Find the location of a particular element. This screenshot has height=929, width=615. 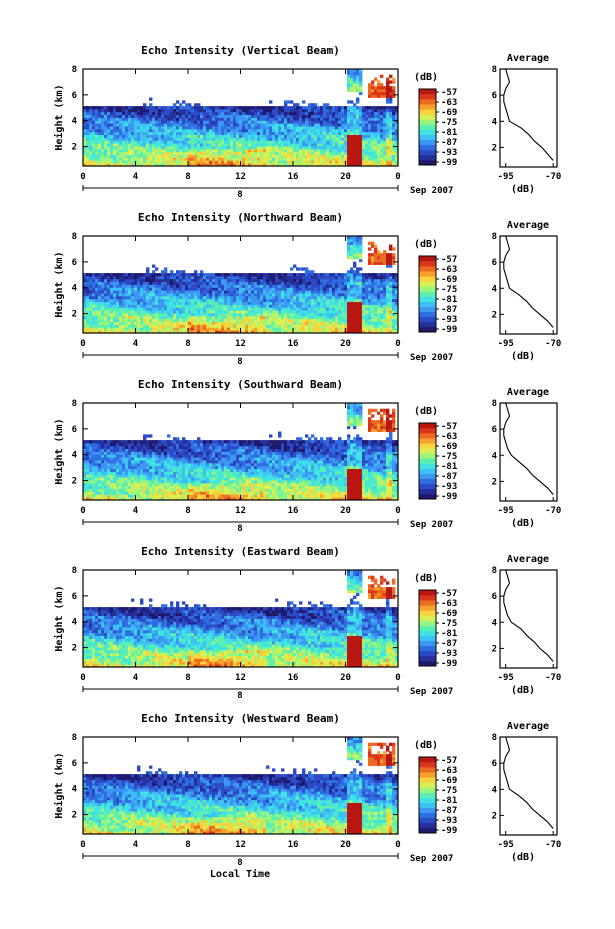

colorbar-band is located at coordinates (427, 157).